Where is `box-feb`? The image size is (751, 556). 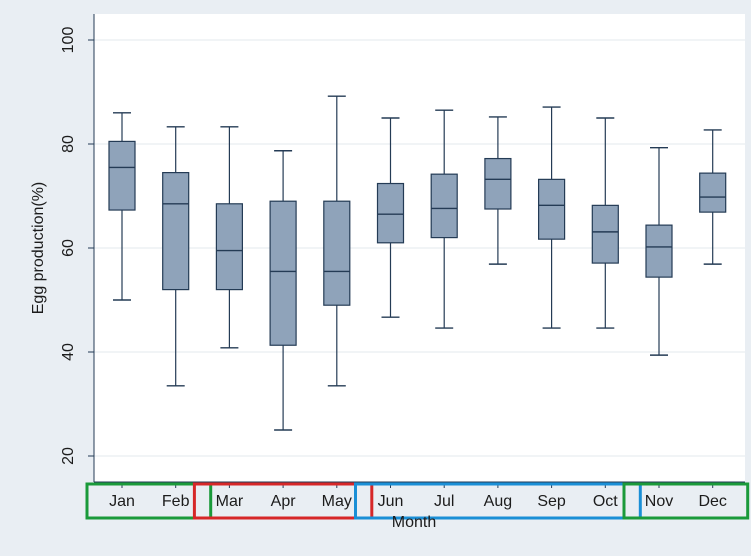 box-feb is located at coordinates (176, 256).